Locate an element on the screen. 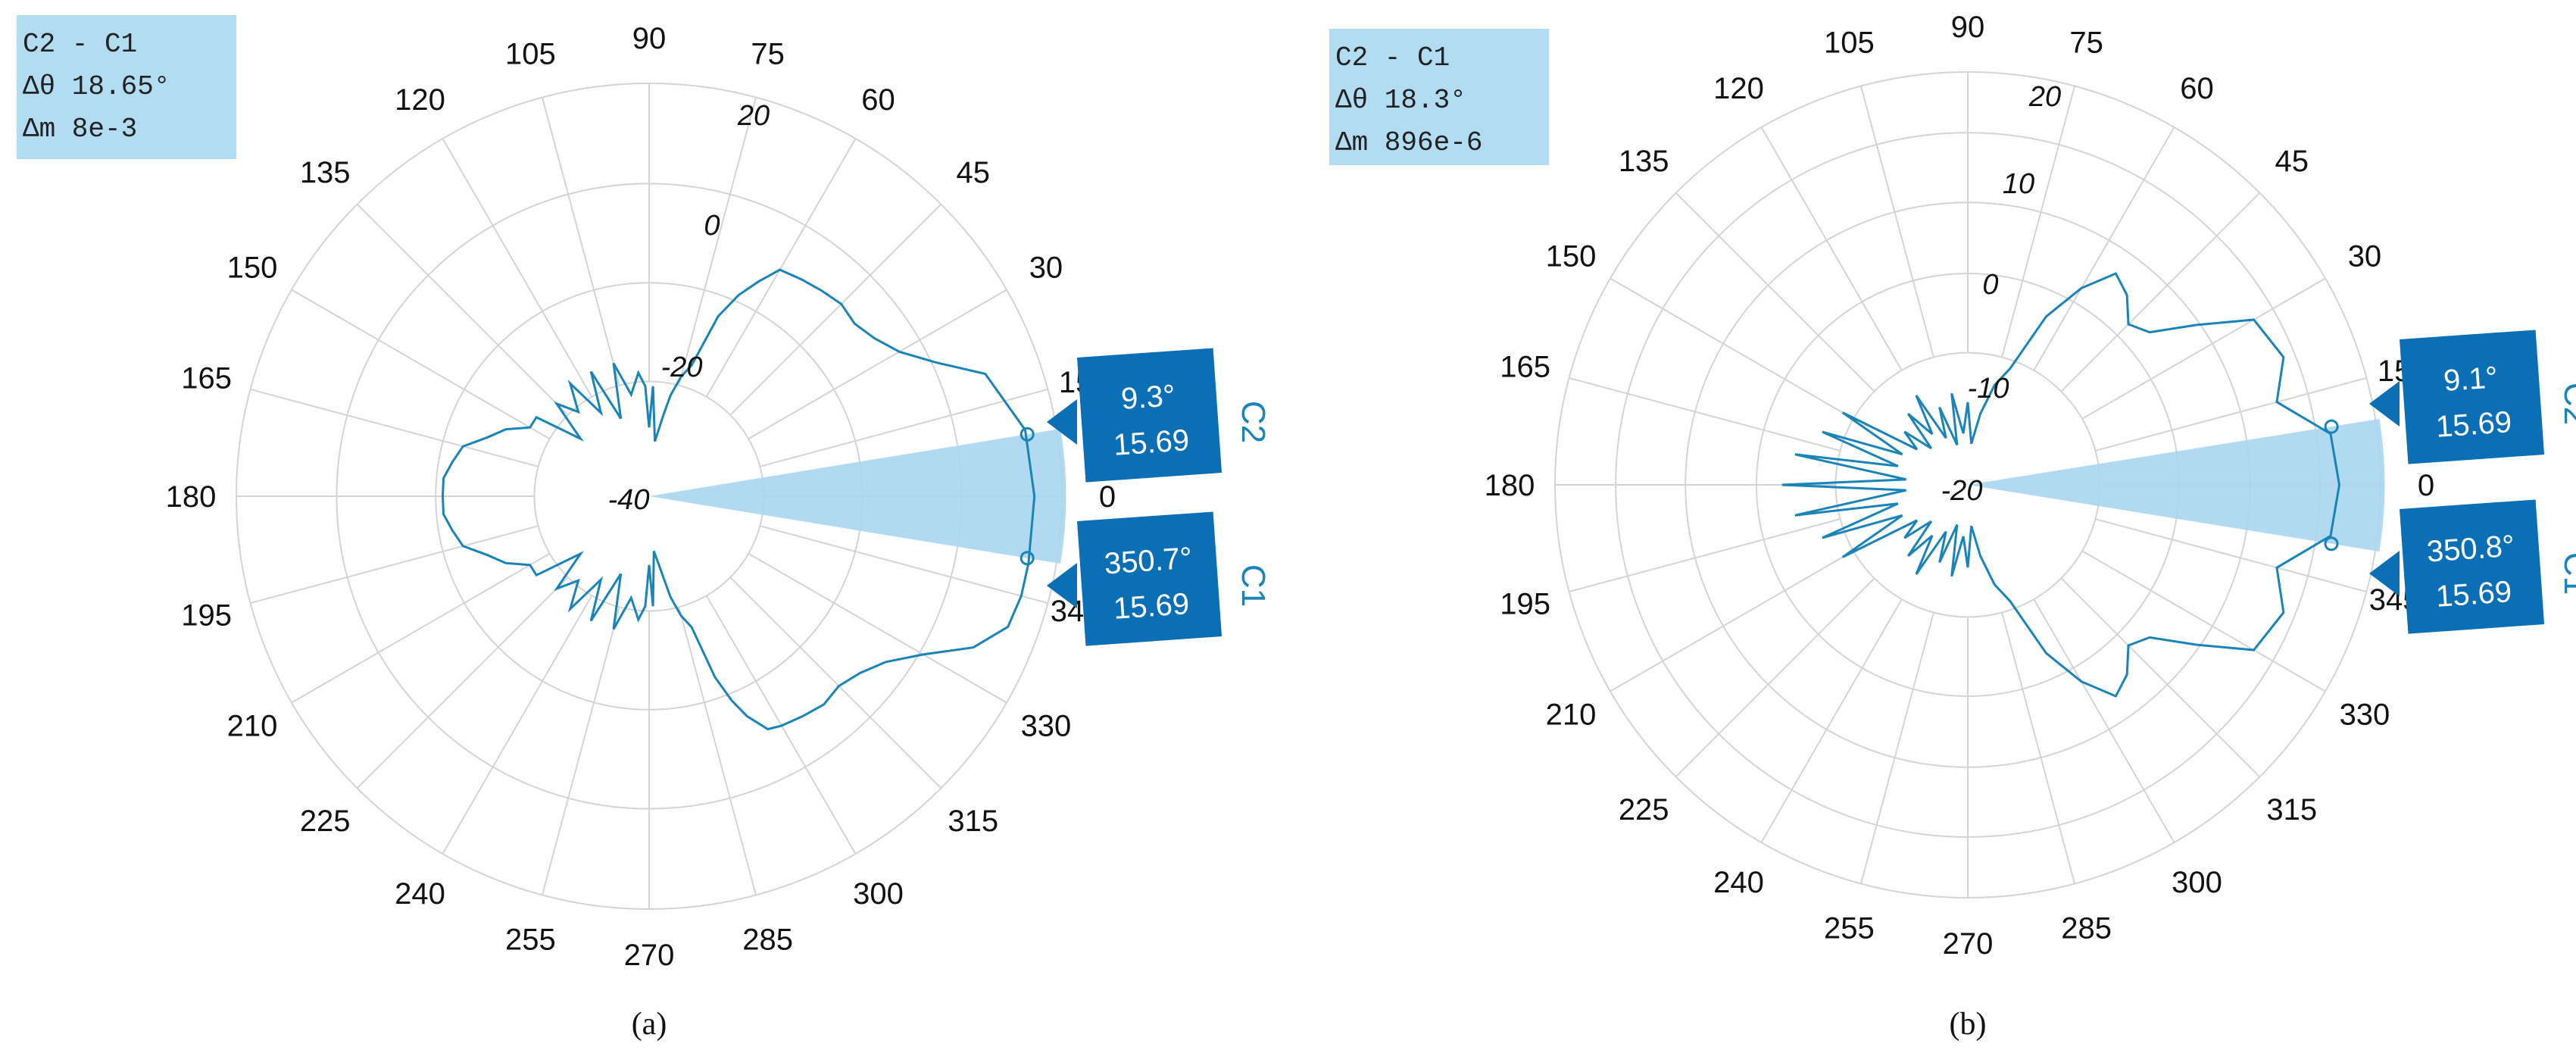 The width and height of the screenshot is (2576, 1050). angle-tick-label: 165 is located at coordinates (207, 378).